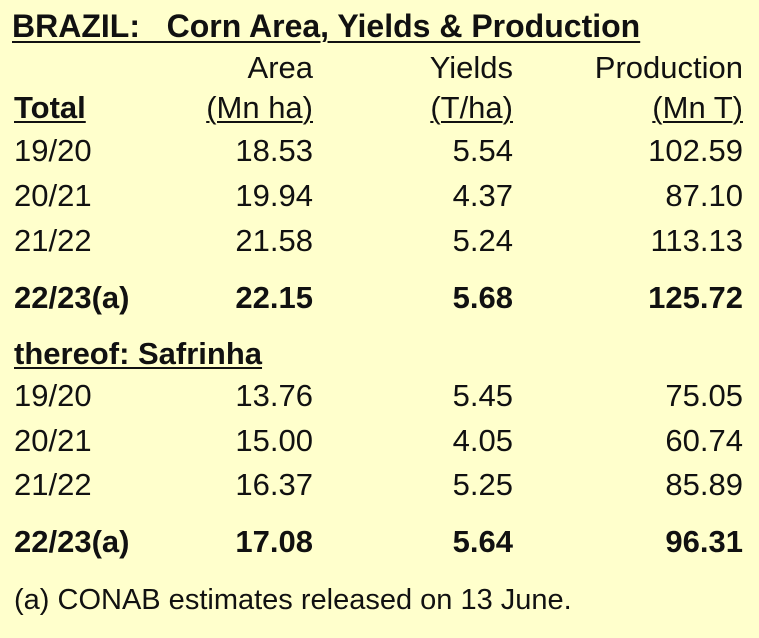  Describe the element at coordinates (482, 240) in the screenshot. I see `yields-cell: 5.24` at that location.